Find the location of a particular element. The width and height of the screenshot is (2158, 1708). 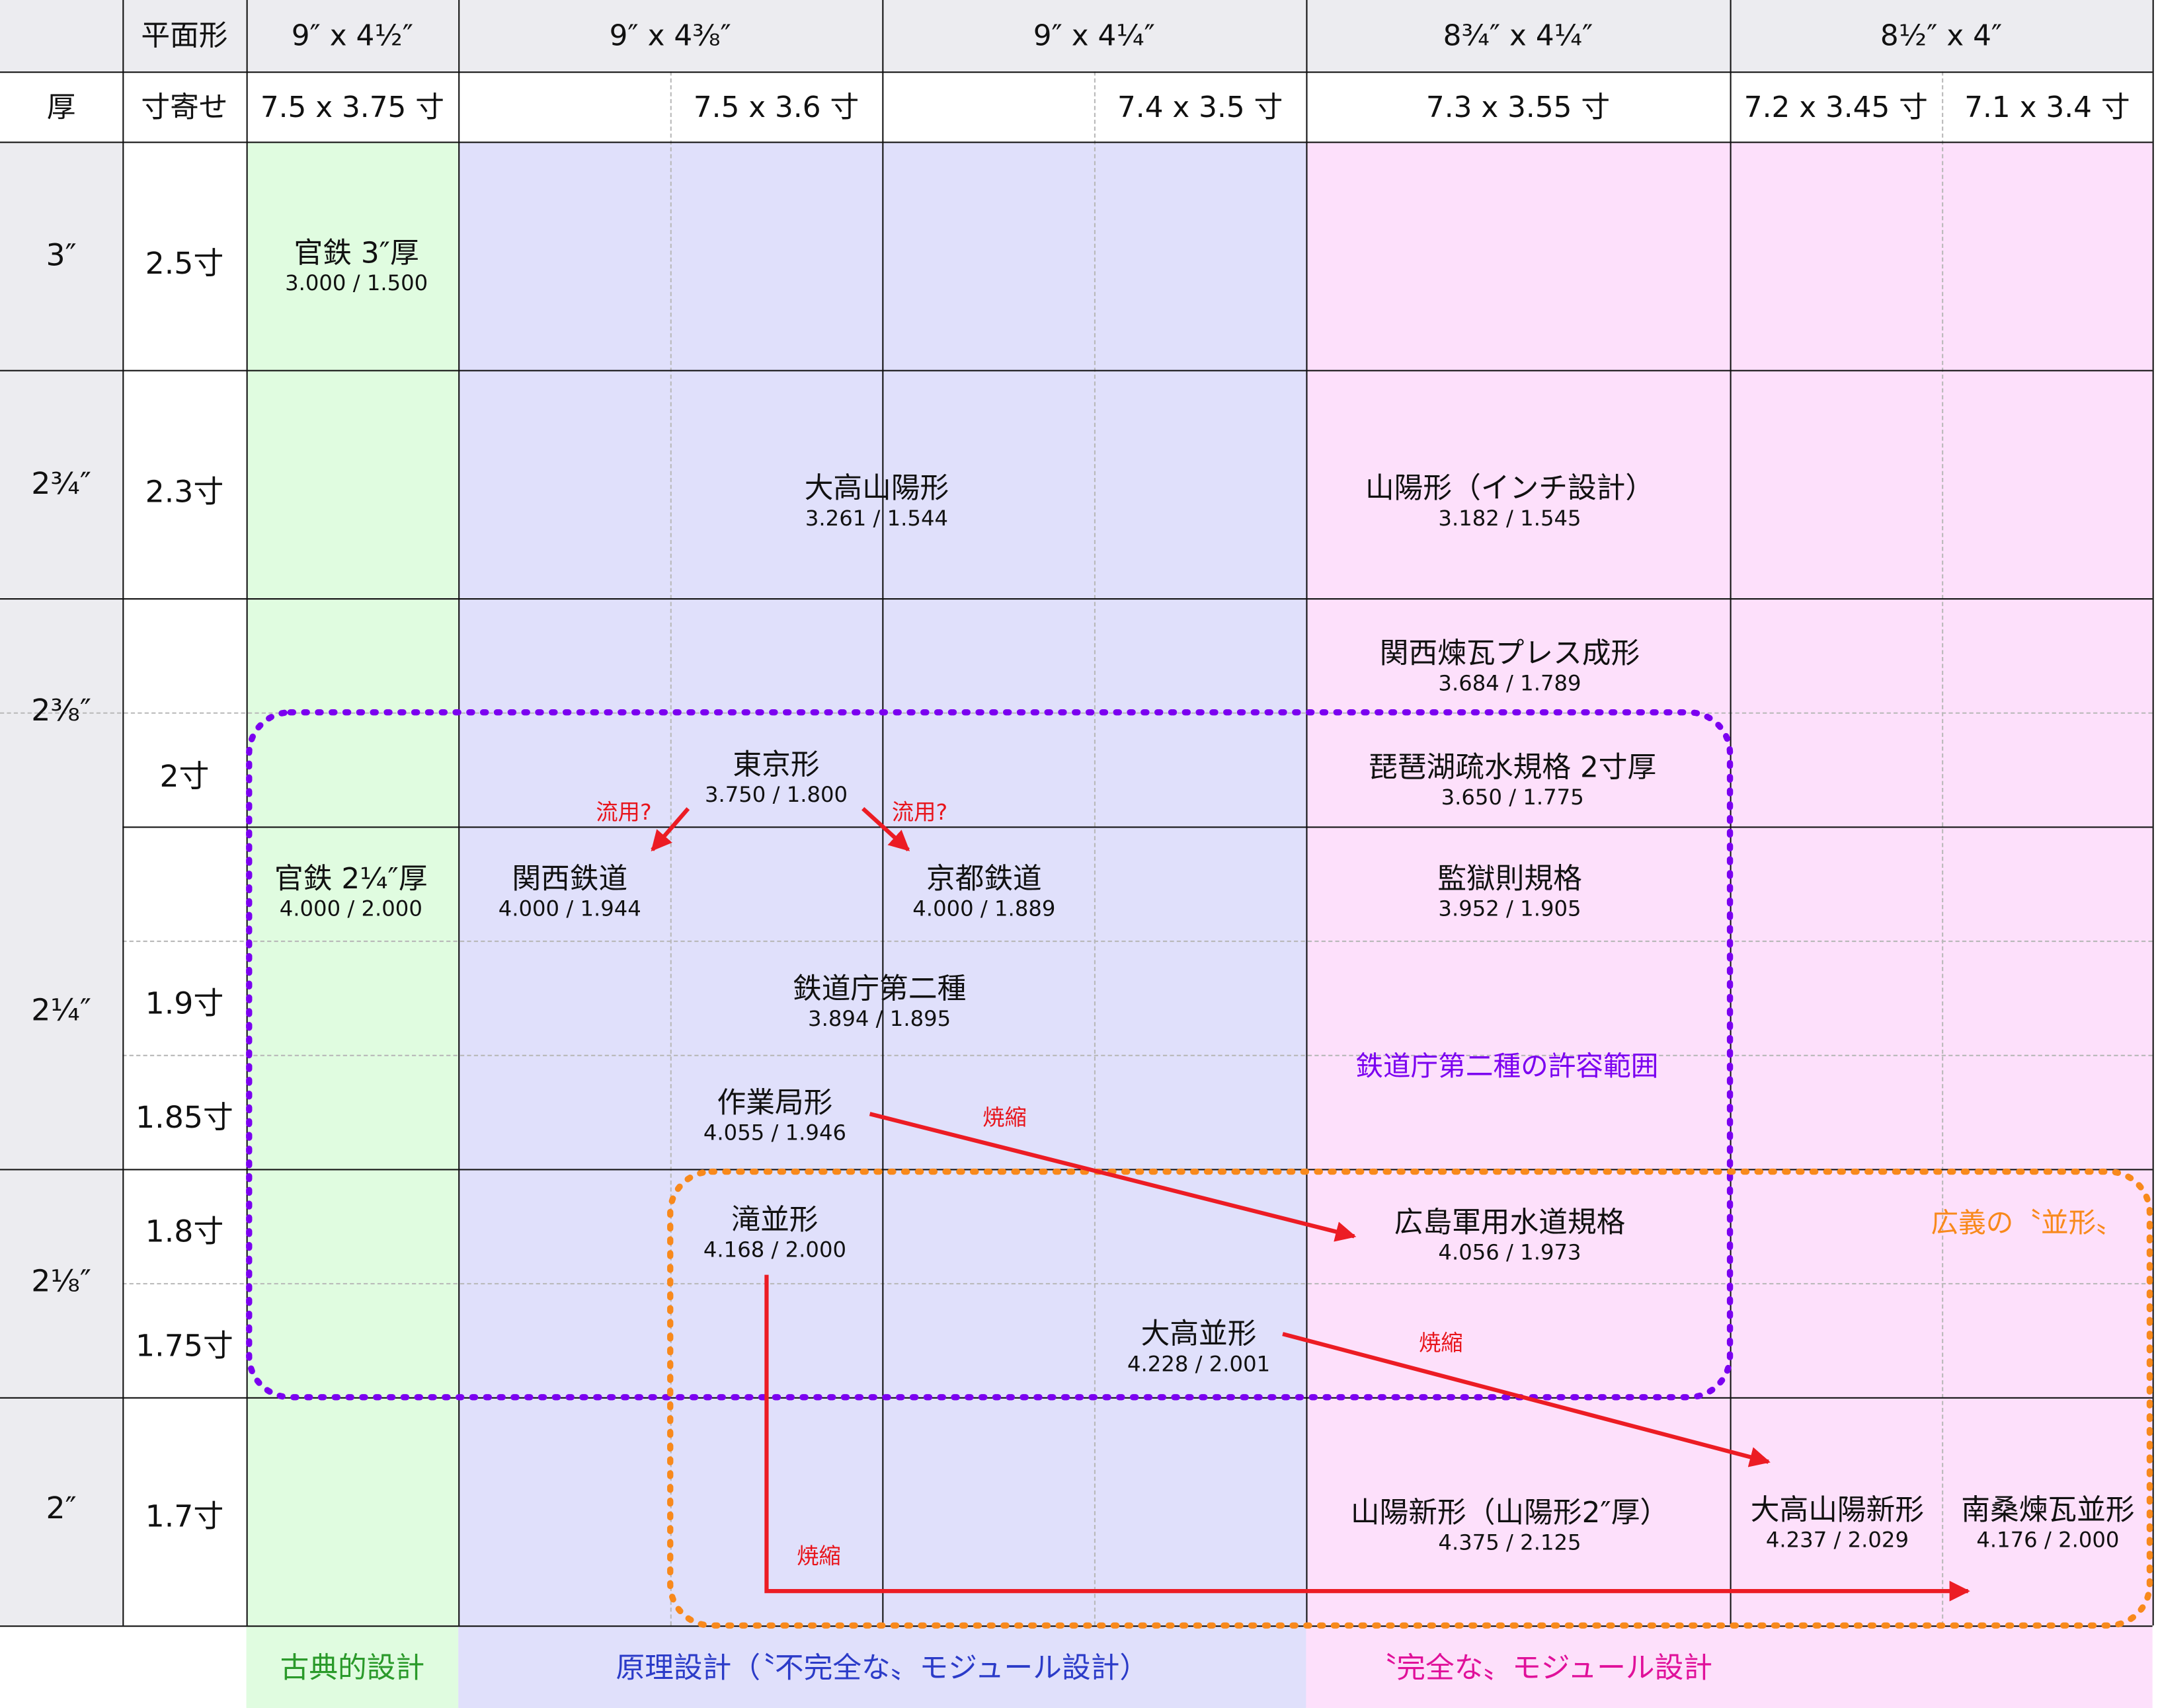

brick-name: 作業局形 is located at coordinates (775, 1103).